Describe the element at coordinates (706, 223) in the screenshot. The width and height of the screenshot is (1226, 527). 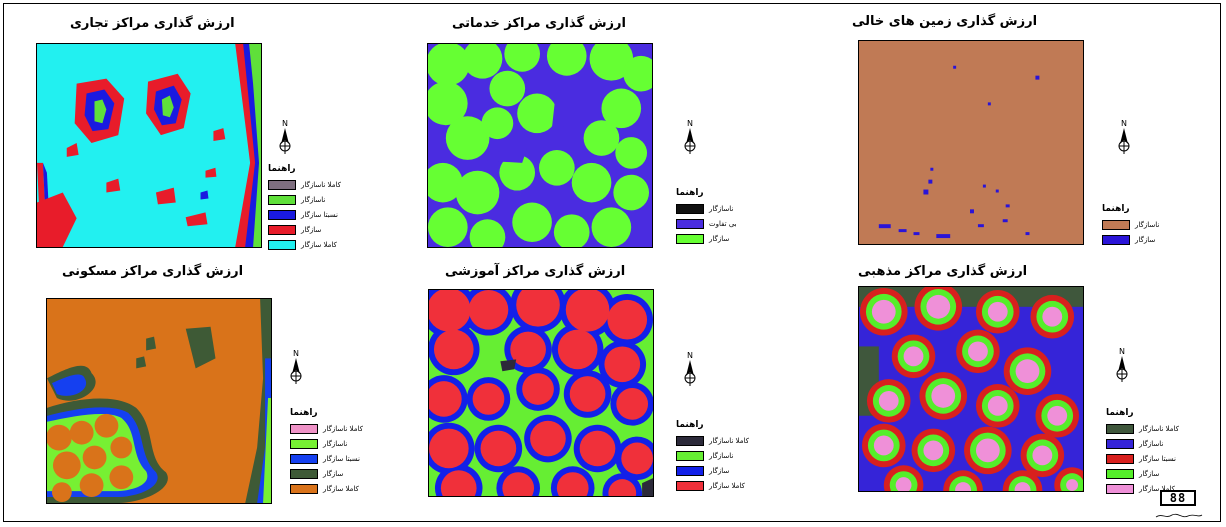
I see `legend-item: بی تفاوت` at that location.